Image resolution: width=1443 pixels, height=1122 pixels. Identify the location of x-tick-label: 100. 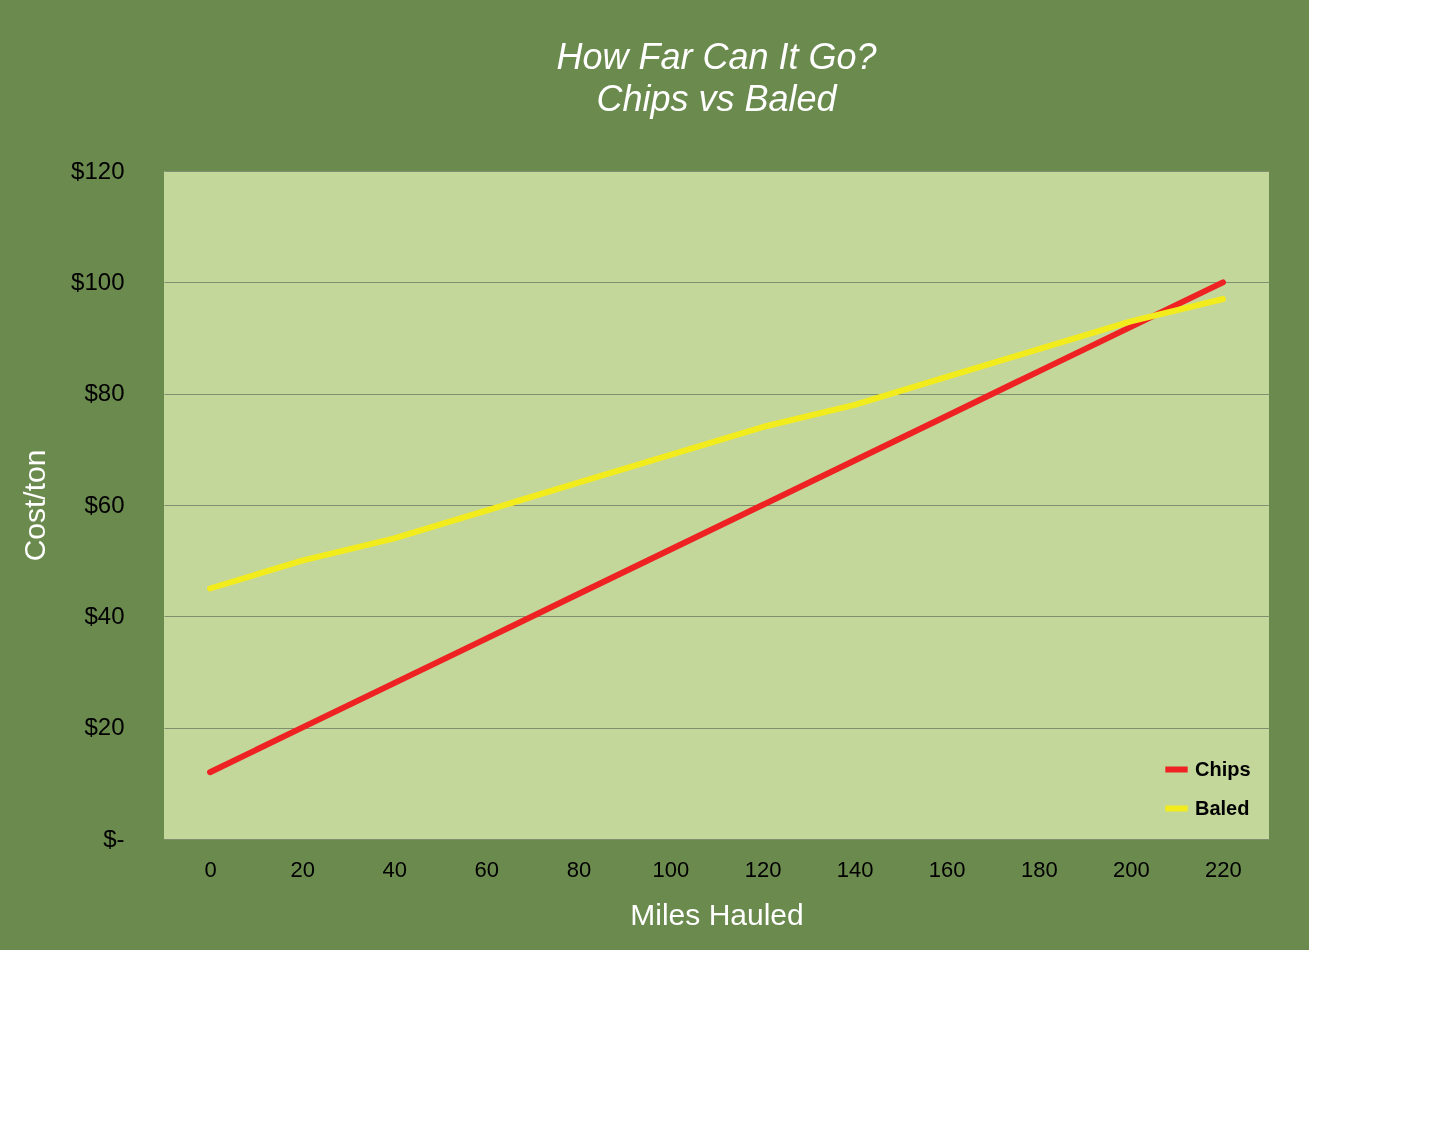
(671, 869).